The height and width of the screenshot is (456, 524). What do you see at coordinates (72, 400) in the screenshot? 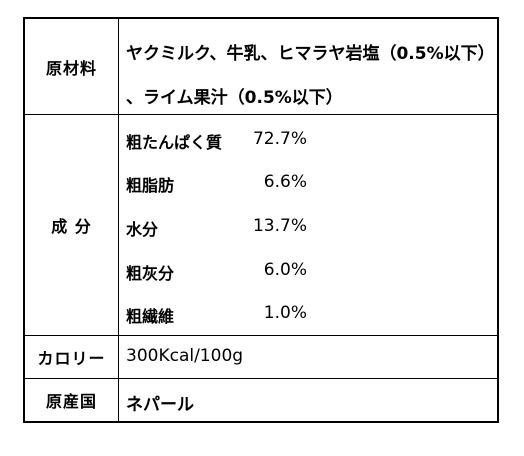
I see `origin-label: 原産国` at bounding box center [72, 400].